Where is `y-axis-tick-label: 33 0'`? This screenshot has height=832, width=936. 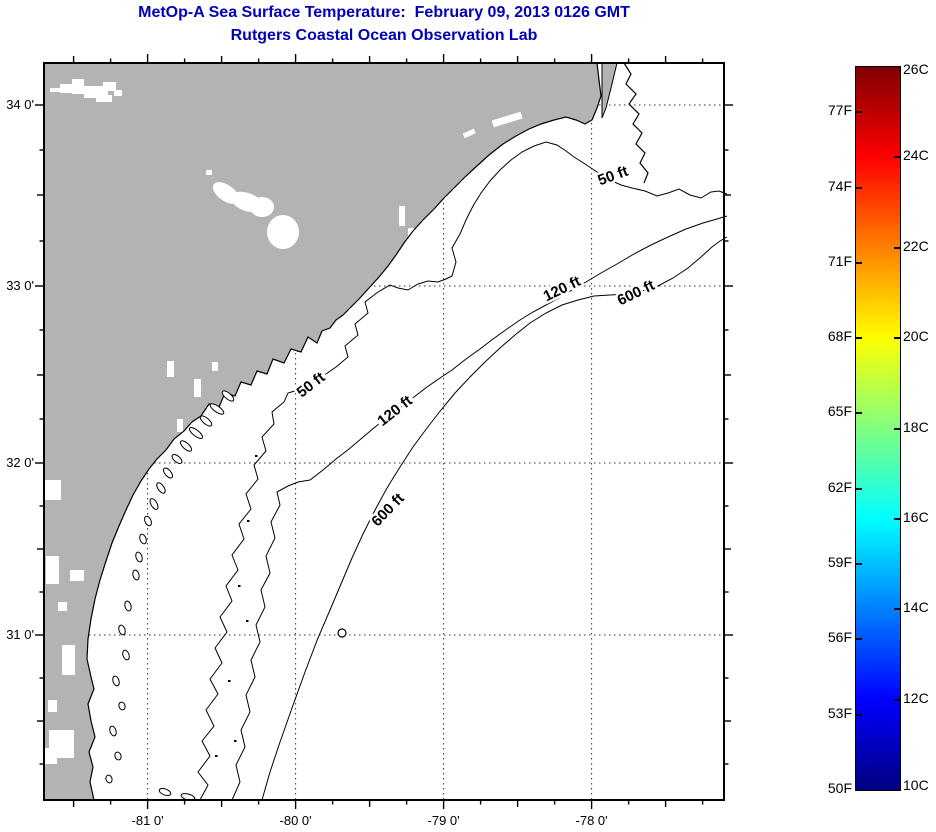
y-axis-tick-label: 33 0' is located at coordinates (20, 285).